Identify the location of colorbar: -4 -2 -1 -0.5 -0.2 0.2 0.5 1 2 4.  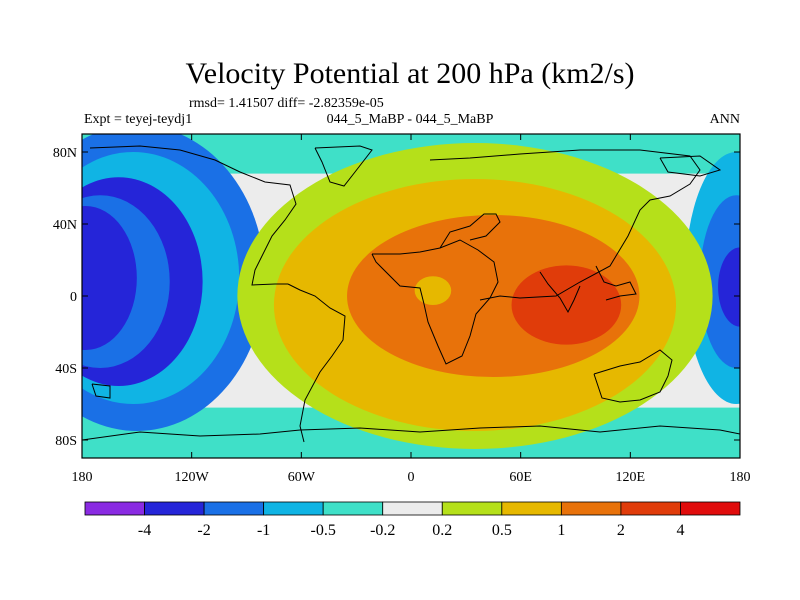
(412, 520).